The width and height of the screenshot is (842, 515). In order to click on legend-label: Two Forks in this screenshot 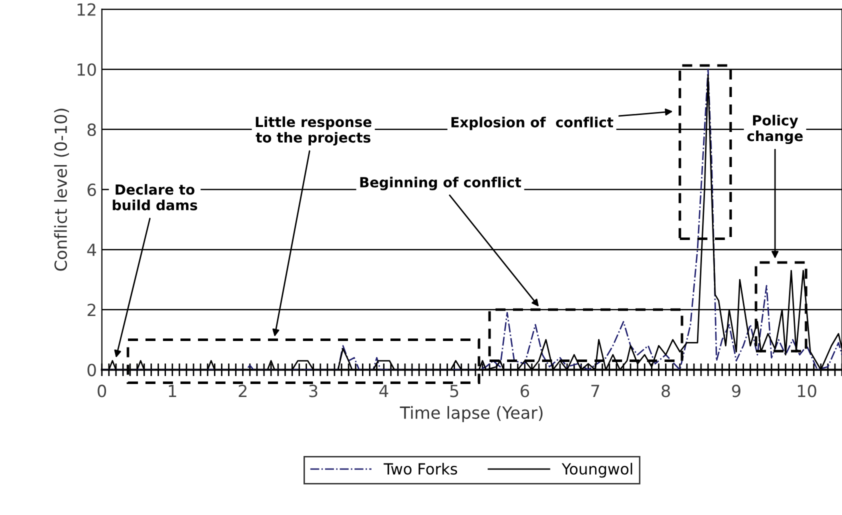, I will do `click(421, 468)`.